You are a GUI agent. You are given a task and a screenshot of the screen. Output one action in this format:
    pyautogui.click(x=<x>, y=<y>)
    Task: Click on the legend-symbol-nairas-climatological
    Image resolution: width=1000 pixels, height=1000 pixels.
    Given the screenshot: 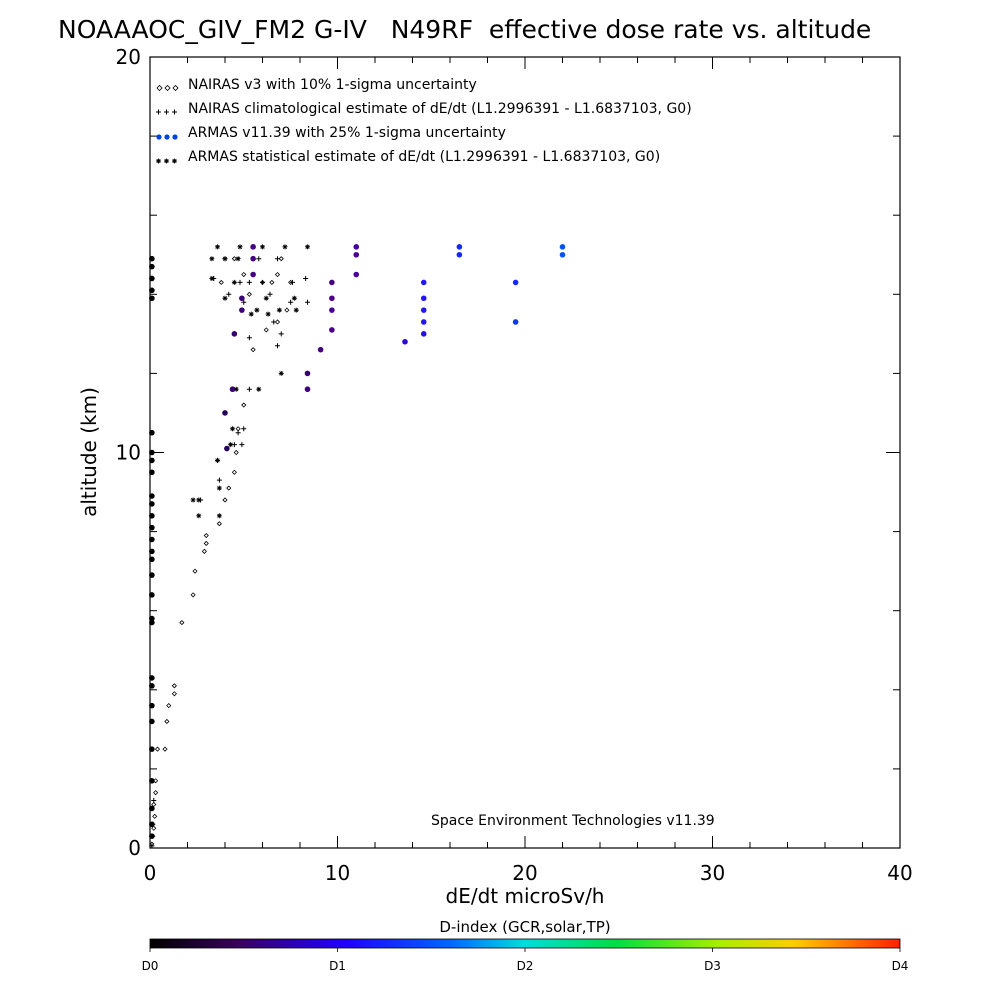 What is the action you would take?
    pyautogui.click(x=166, y=112)
    